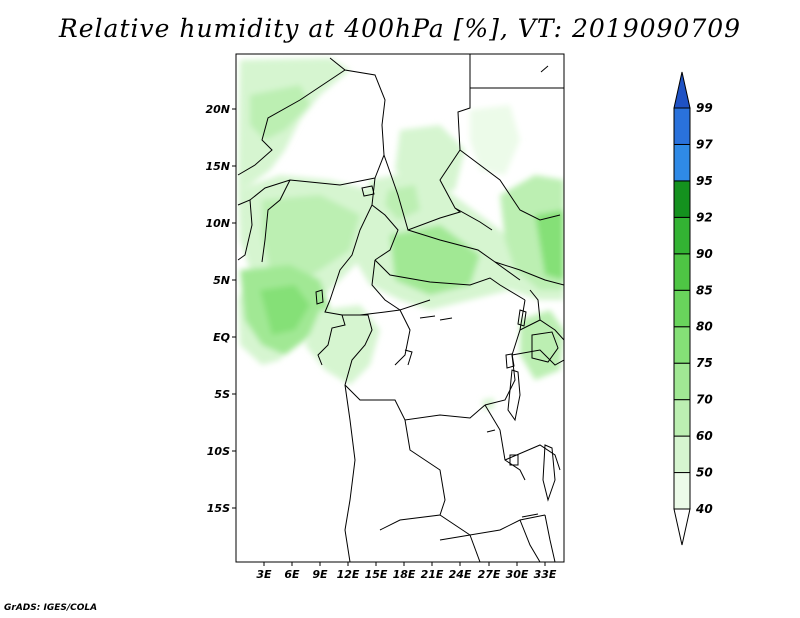  I want to click on humidity-area-northwest-core, so click(280, 112).